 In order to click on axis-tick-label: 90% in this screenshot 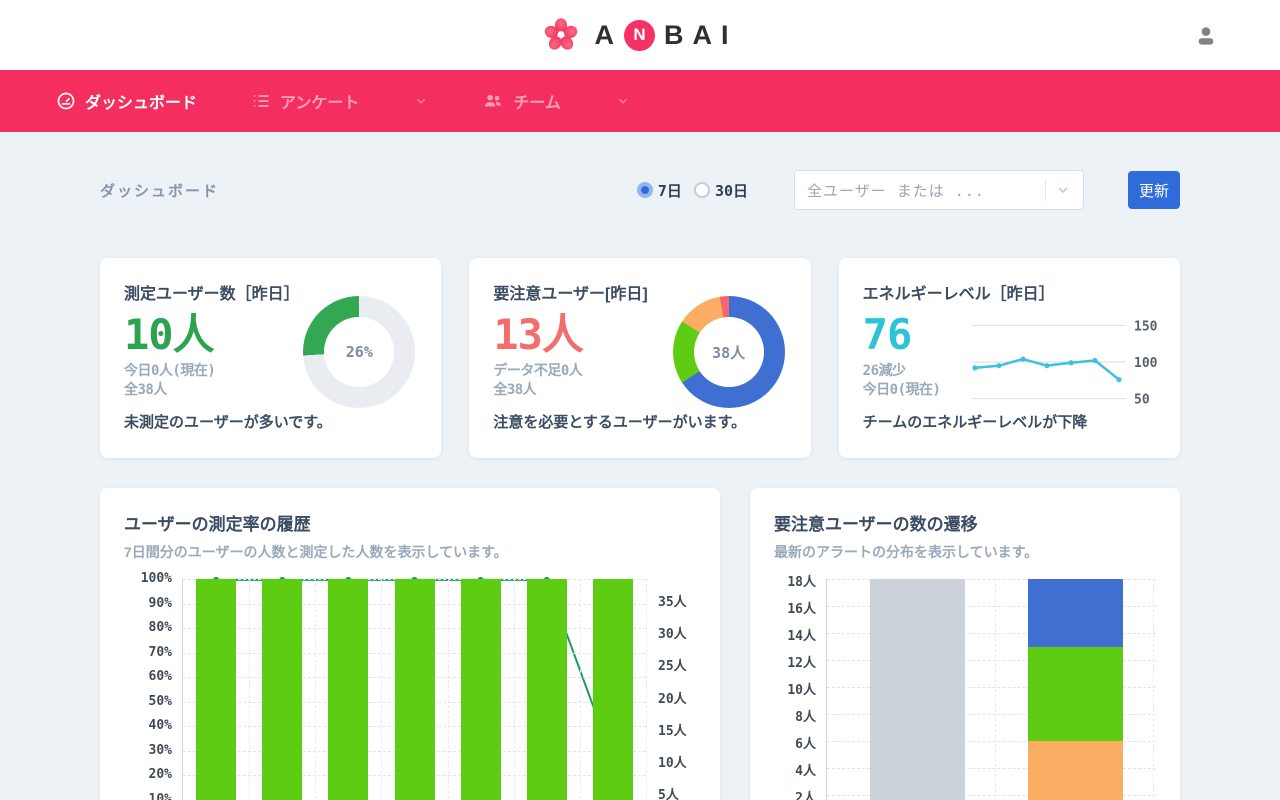, I will do `click(160, 603)`.